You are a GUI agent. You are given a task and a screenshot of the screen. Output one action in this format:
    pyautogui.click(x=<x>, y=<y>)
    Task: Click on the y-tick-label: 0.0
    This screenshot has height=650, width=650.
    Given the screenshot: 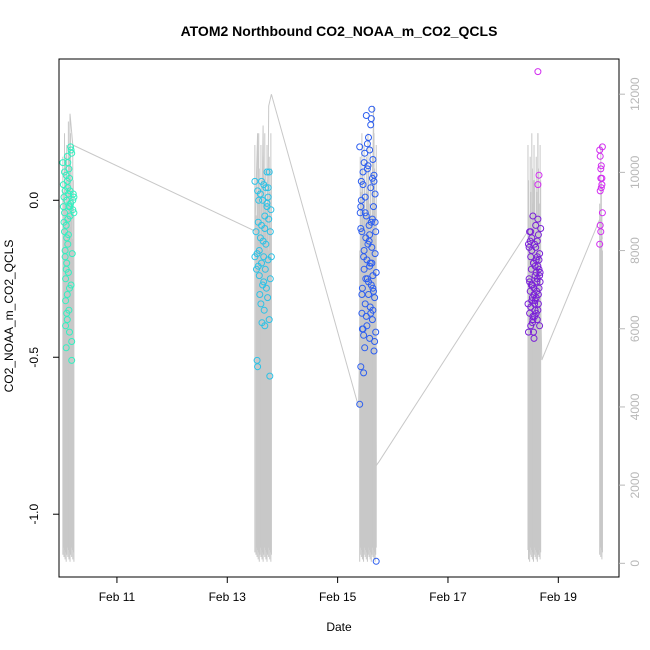 What is the action you would take?
    pyautogui.click(x=34, y=200)
    